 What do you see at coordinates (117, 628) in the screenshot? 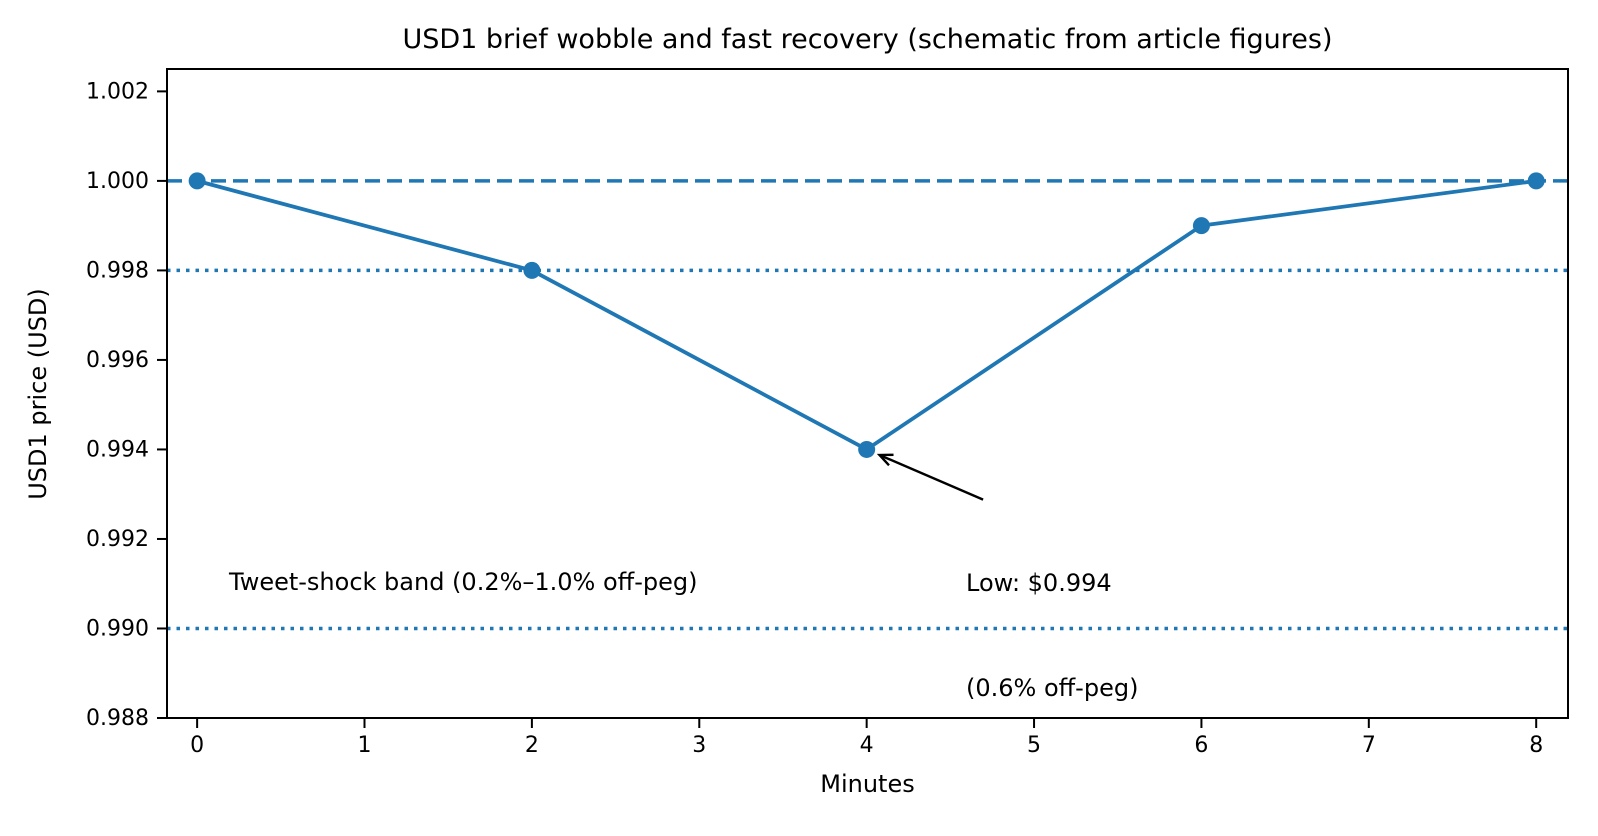
I see `y-tick-label: 0.990` at bounding box center [117, 628].